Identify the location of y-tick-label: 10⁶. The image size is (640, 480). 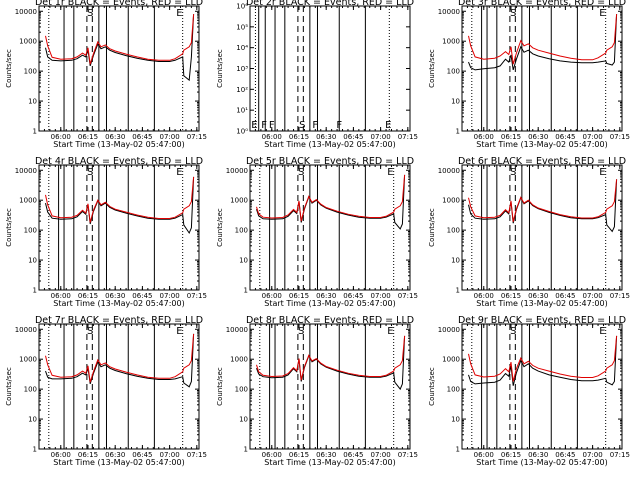
(242, 7).